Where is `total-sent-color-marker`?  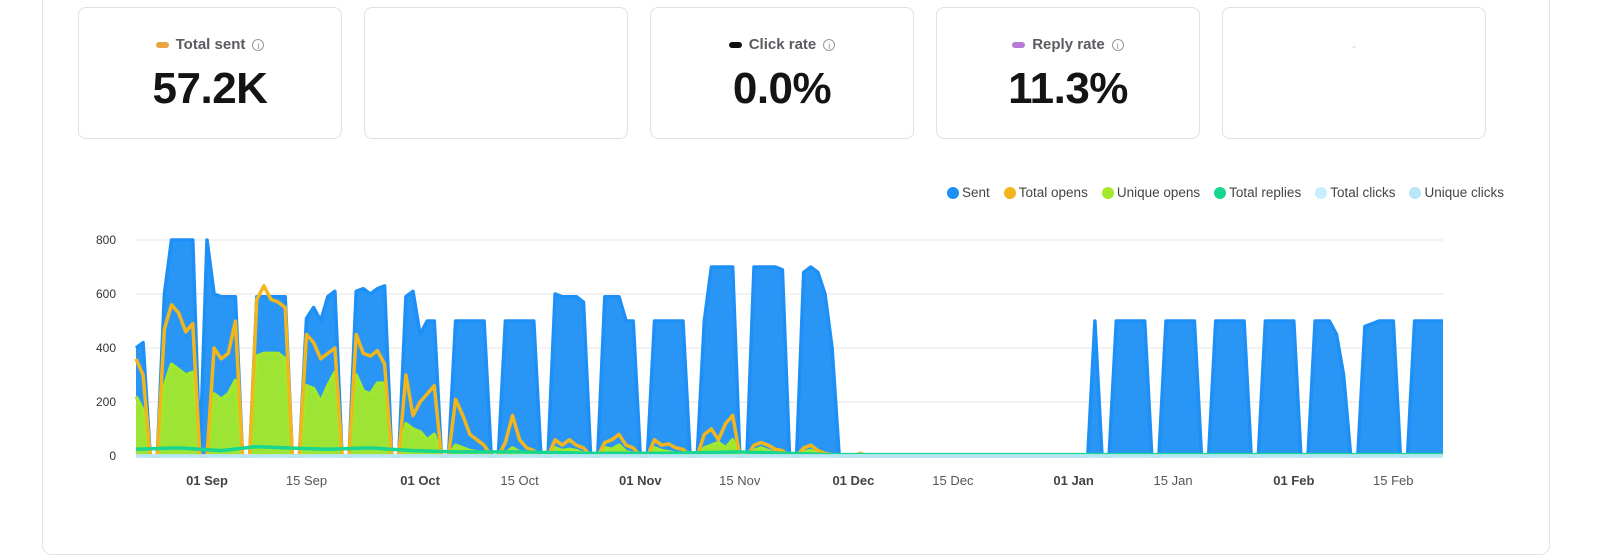
total-sent-color-marker is located at coordinates (162, 44).